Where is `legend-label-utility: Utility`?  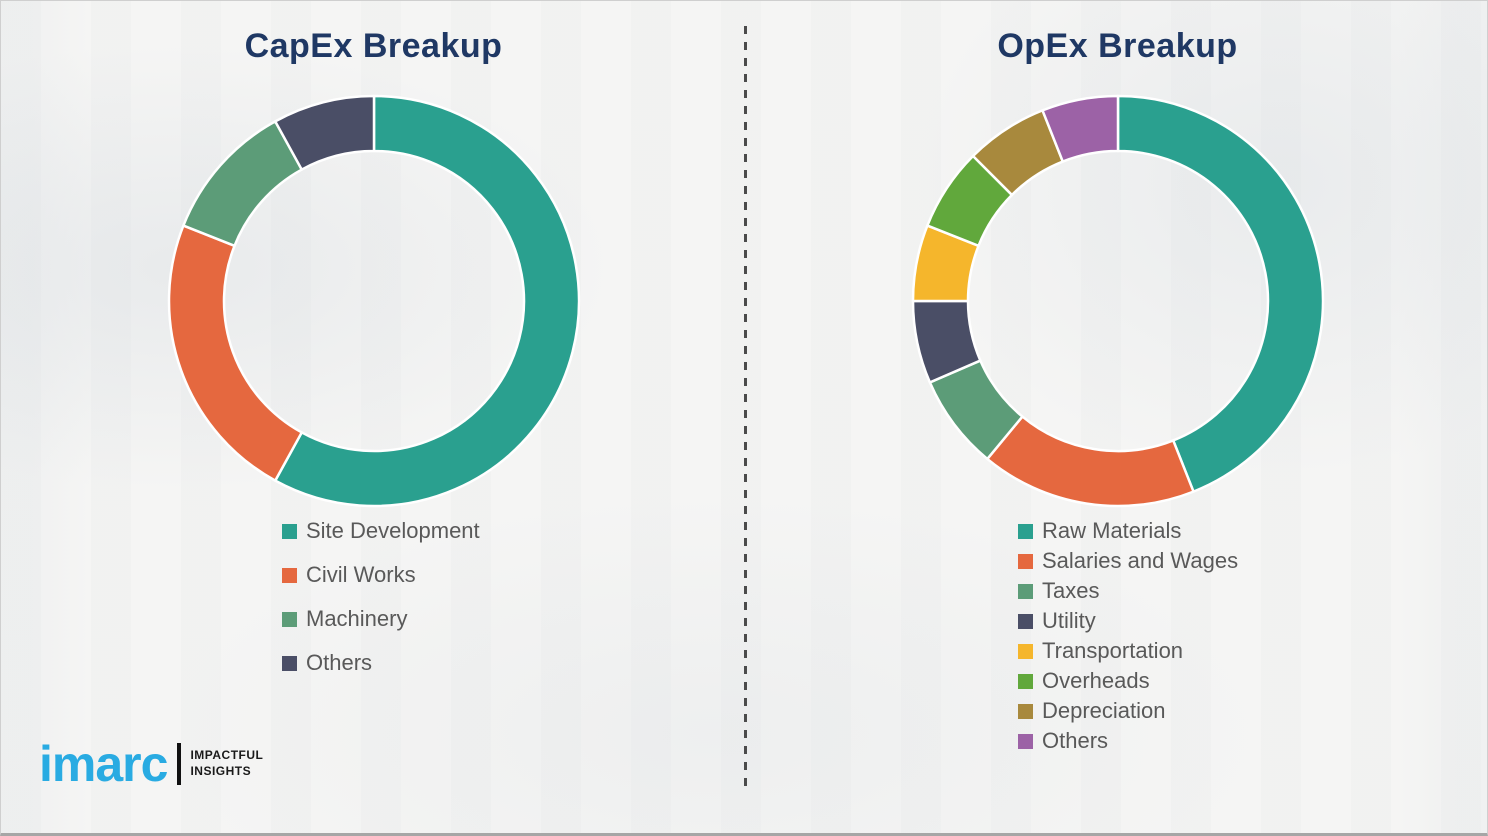
legend-label-utility: Utility is located at coordinates (1069, 620).